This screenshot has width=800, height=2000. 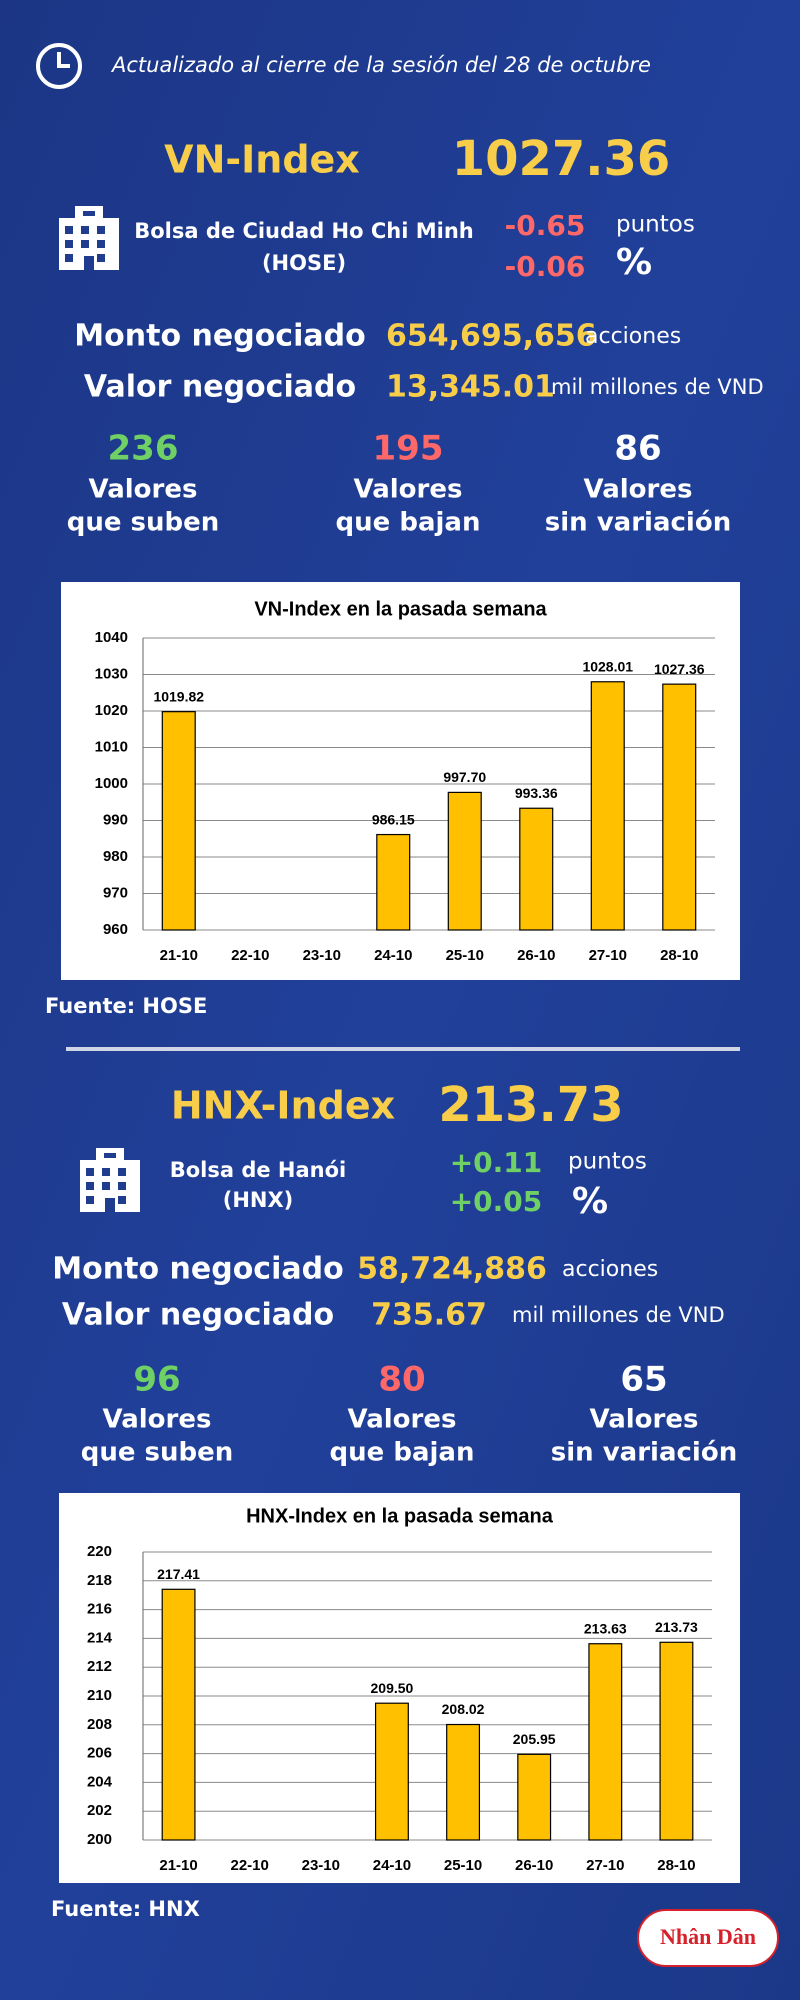 I want to click on x-tick-label: 24-10, so click(x=392, y=1865).